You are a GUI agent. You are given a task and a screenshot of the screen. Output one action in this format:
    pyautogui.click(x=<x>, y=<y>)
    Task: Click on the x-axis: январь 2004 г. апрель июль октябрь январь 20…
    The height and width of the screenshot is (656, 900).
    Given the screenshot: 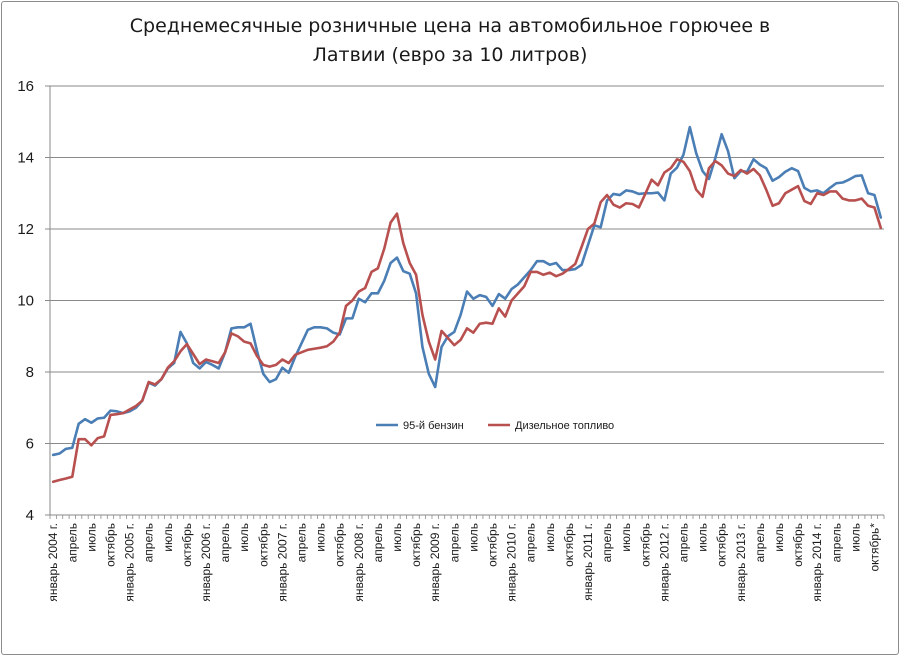 What is the action you would take?
    pyautogui.click(x=465, y=558)
    